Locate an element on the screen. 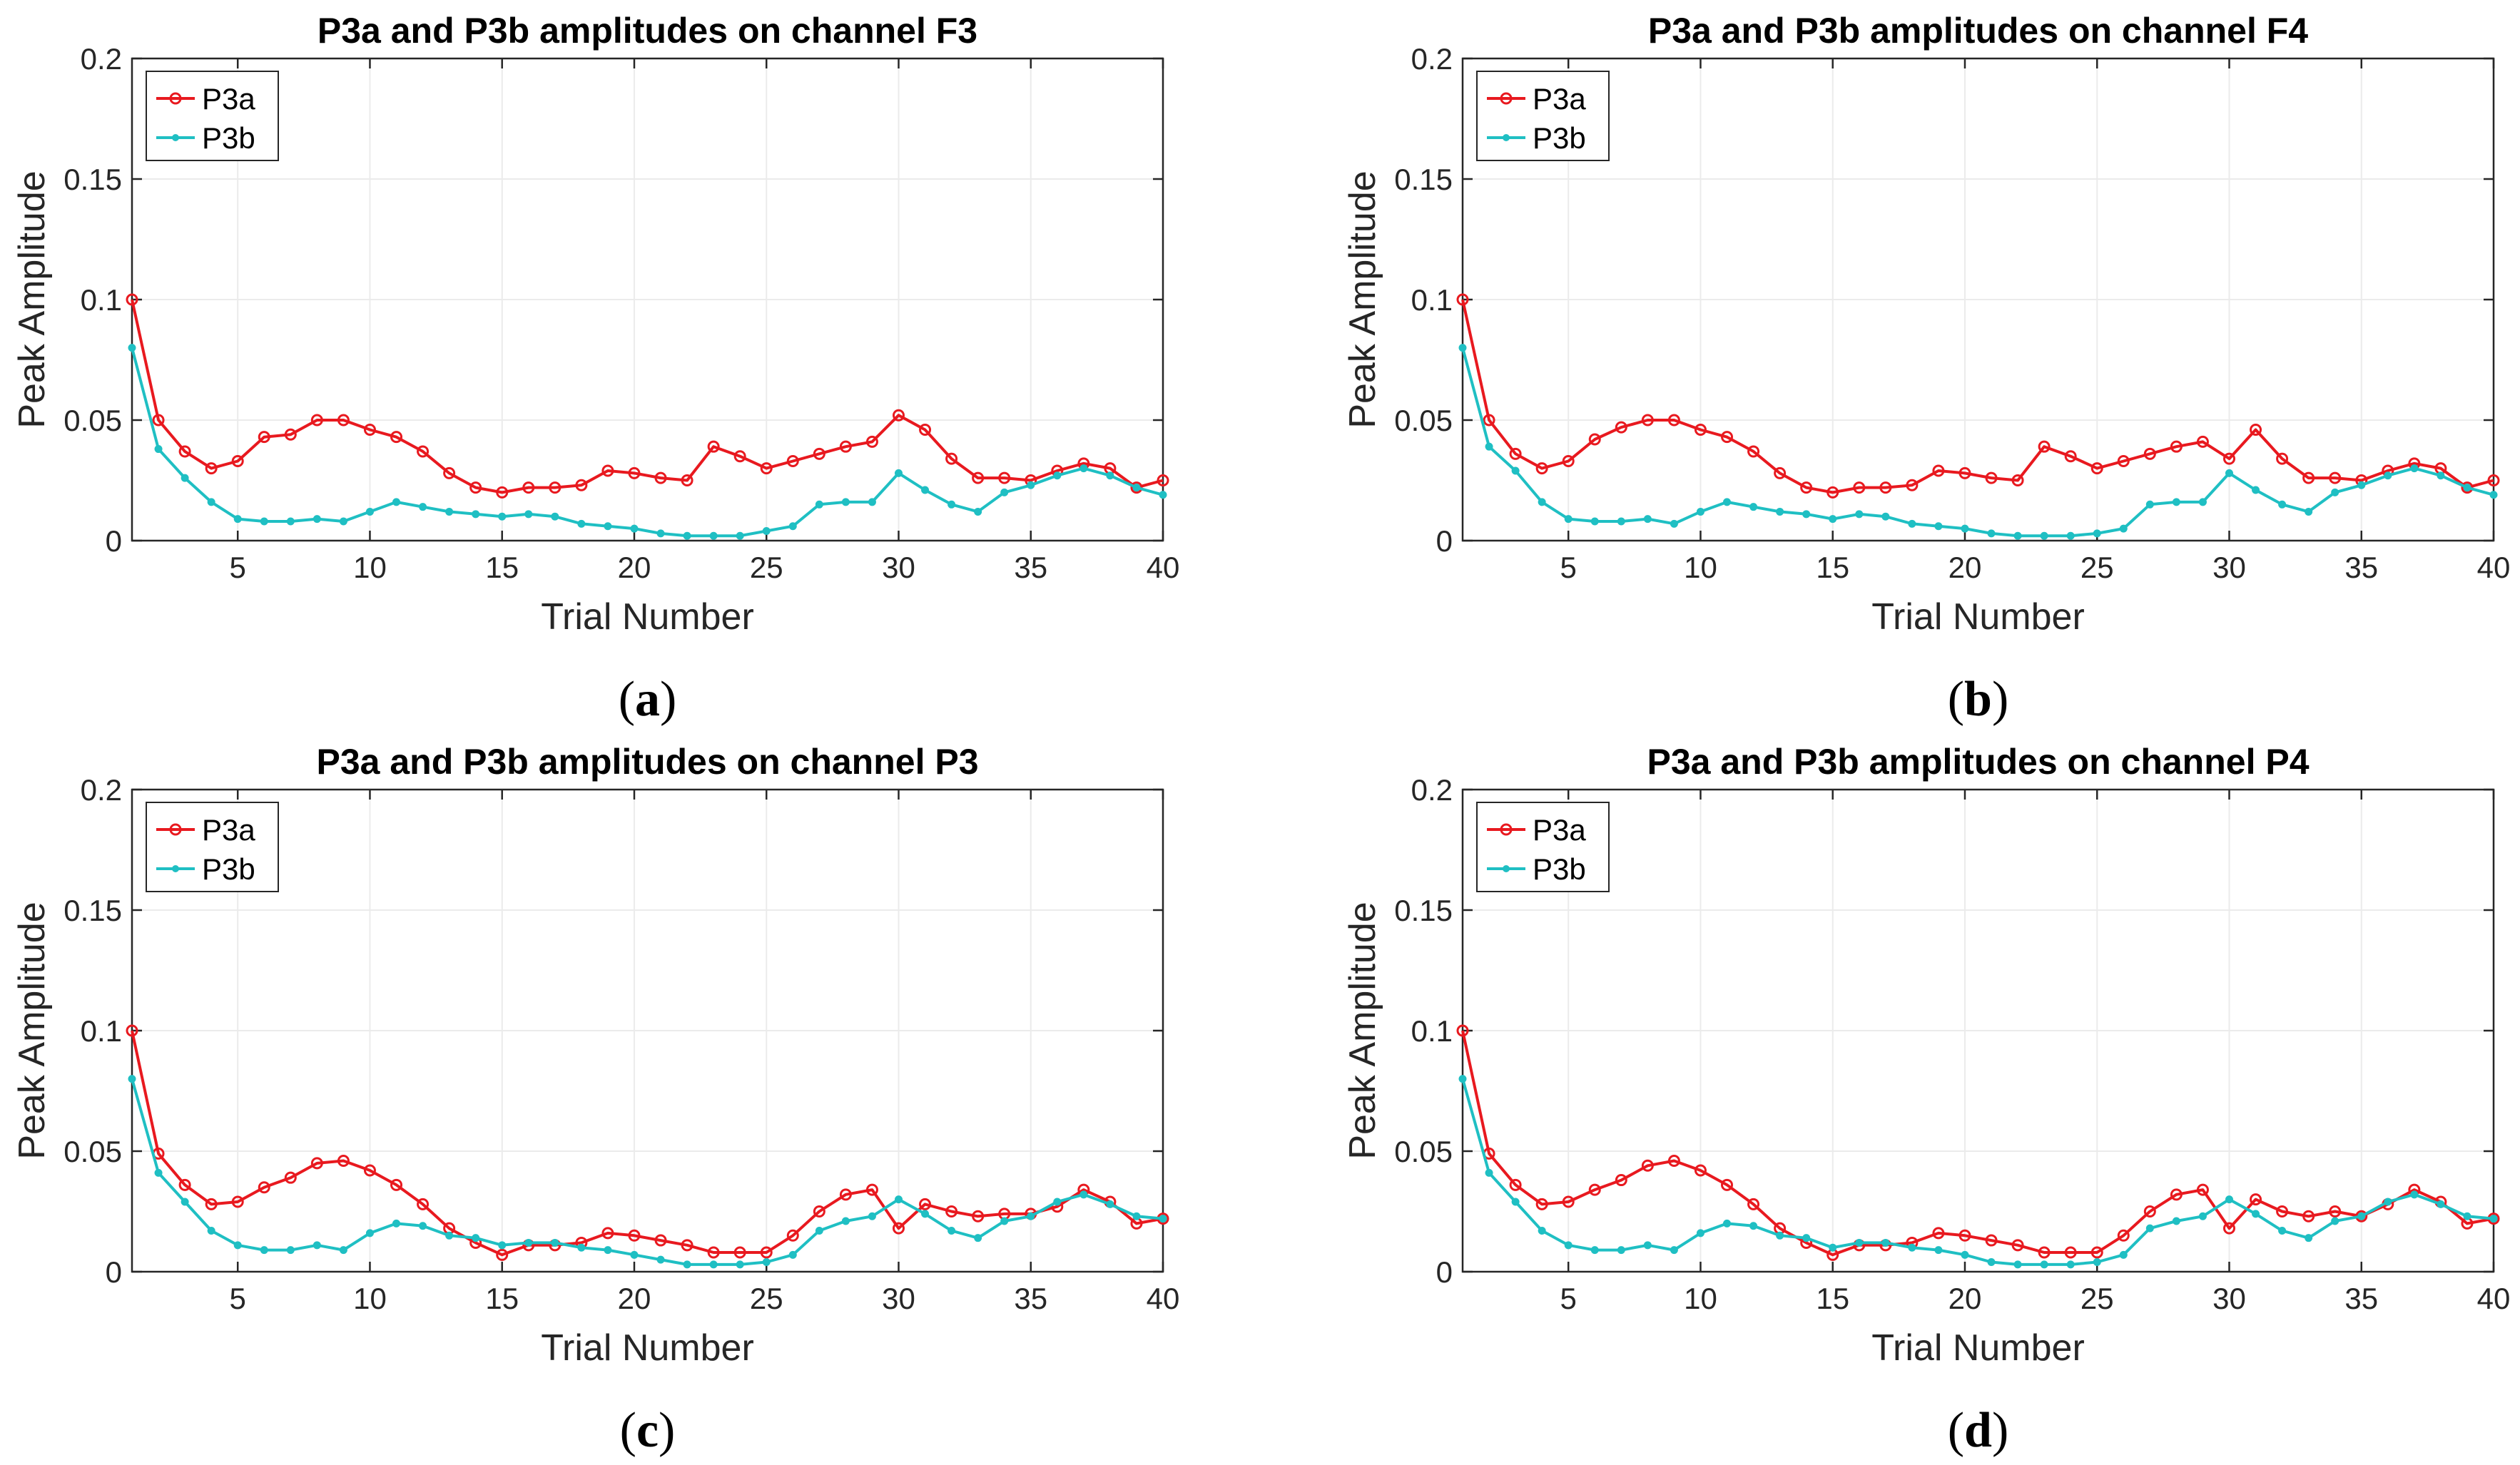  x-tick-label: 25 is located at coordinates (766, 1298).